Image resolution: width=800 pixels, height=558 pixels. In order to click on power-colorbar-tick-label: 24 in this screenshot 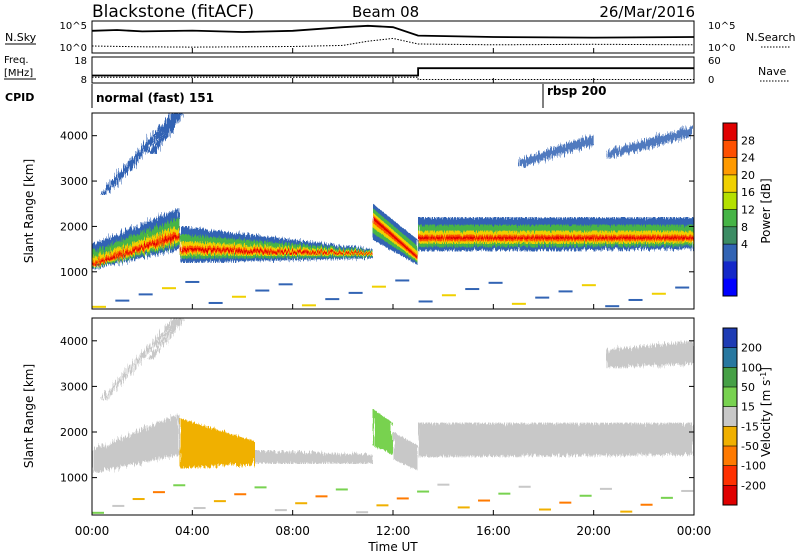, I will do `click(748, 158)`.